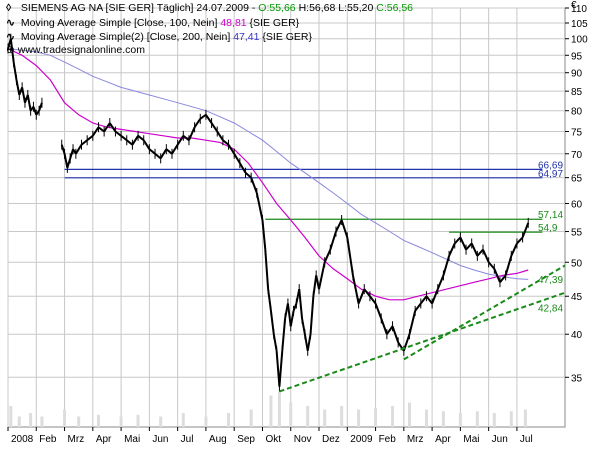 This screenshot has height=450, width=600. What do you see at coordinates (579, 24) in the screenshot?
I see `y-tick-label: 105` at bounding box center [579, 24].